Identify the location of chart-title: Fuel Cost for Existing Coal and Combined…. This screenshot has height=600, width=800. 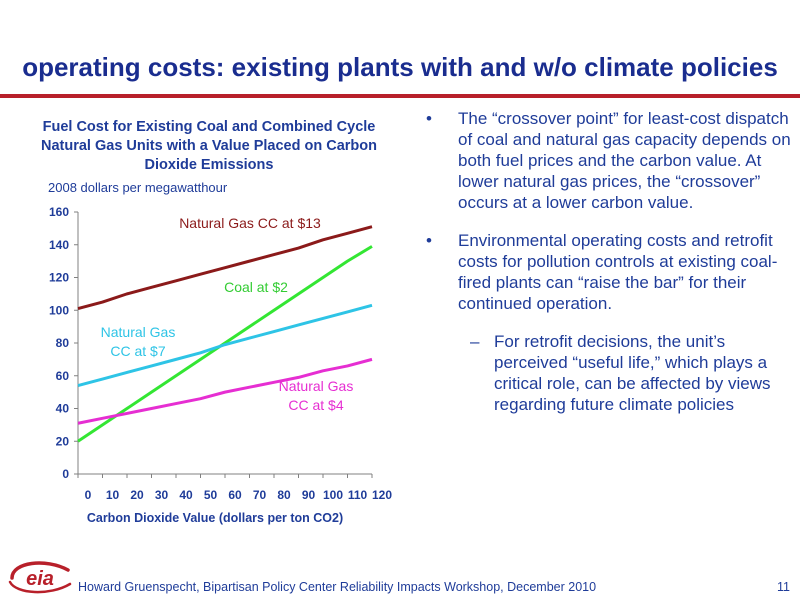
(209, 146).